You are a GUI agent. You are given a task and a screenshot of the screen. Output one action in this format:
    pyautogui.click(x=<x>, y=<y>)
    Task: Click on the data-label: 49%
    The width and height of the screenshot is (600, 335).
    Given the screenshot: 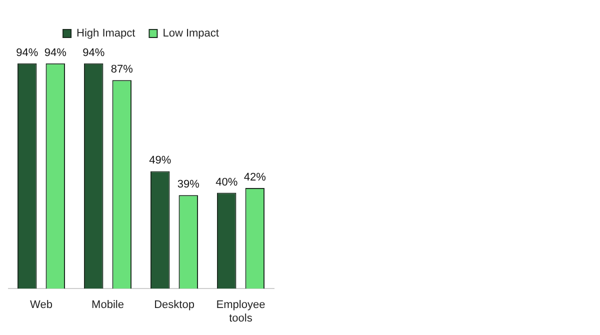 What is the action you would take?
    pyautogui.click(x=160, y=160)
    